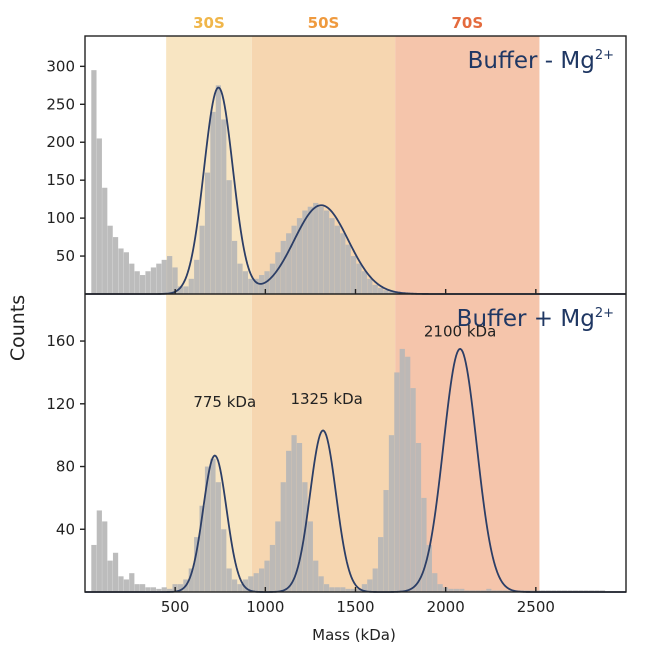 This screenshot has height=658, width=650. Describe the element at coordinates (324, 23) in the screenshot. I see `band-label-50s: 50S` at that location.